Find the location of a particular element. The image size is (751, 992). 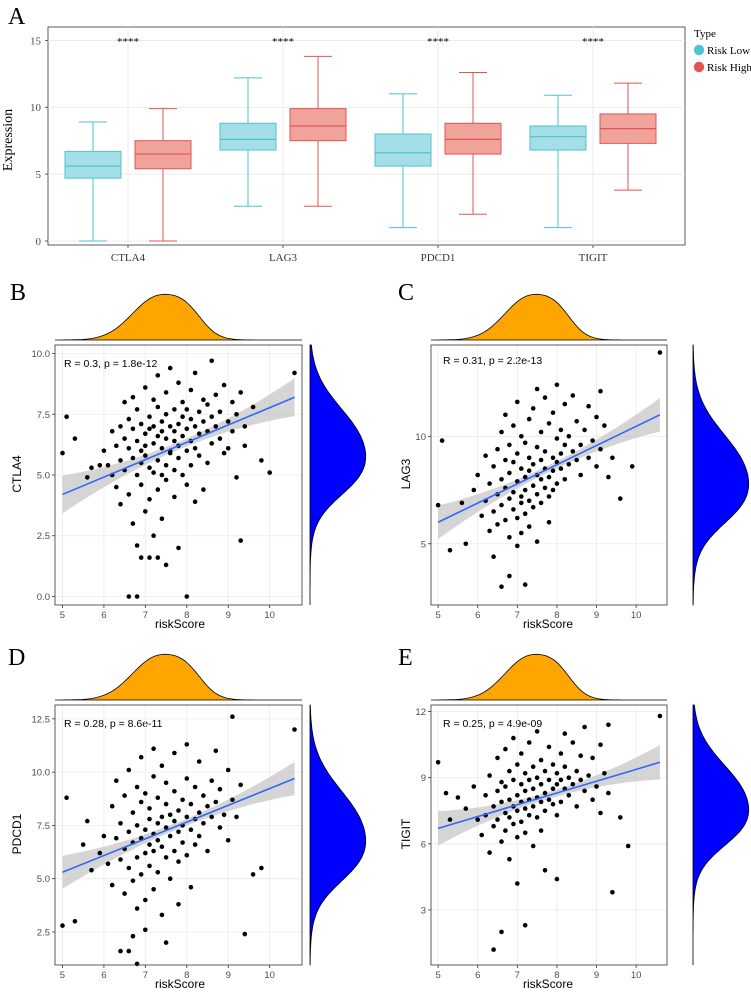

y-tick-label: 9 is located at coordinates (423, 778).